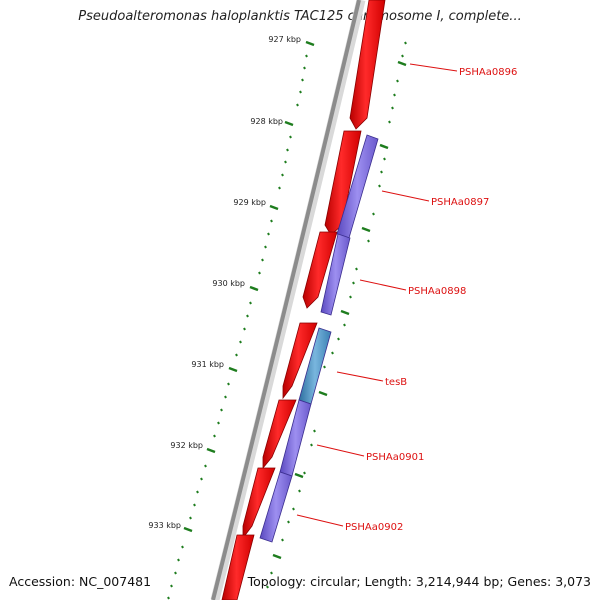  What do you see at coordinates (266, 121) in the screenshot?
I see `ruler-tick-label: 928 kbp` at bounding box center [266, 121].